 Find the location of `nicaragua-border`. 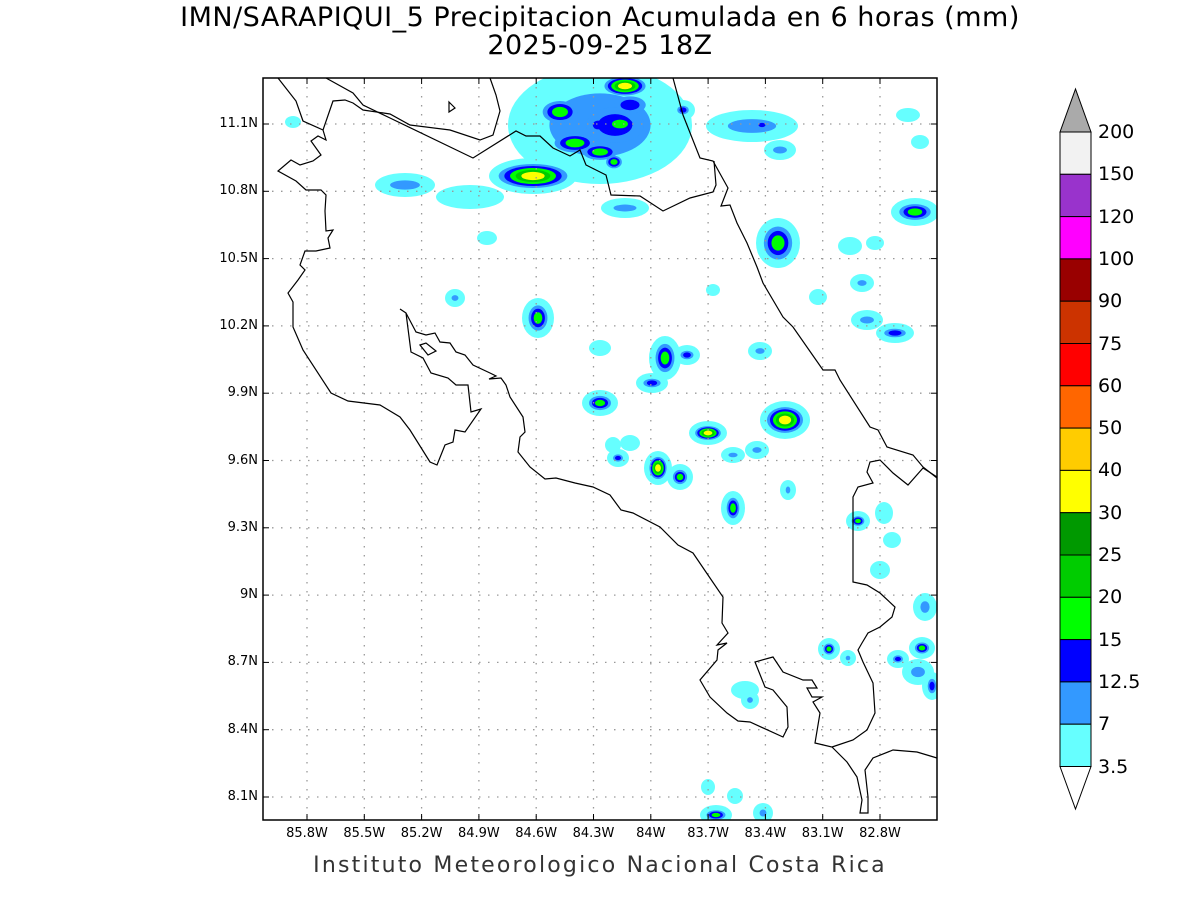

nicaragua-border is located at coordinates (521, 144).